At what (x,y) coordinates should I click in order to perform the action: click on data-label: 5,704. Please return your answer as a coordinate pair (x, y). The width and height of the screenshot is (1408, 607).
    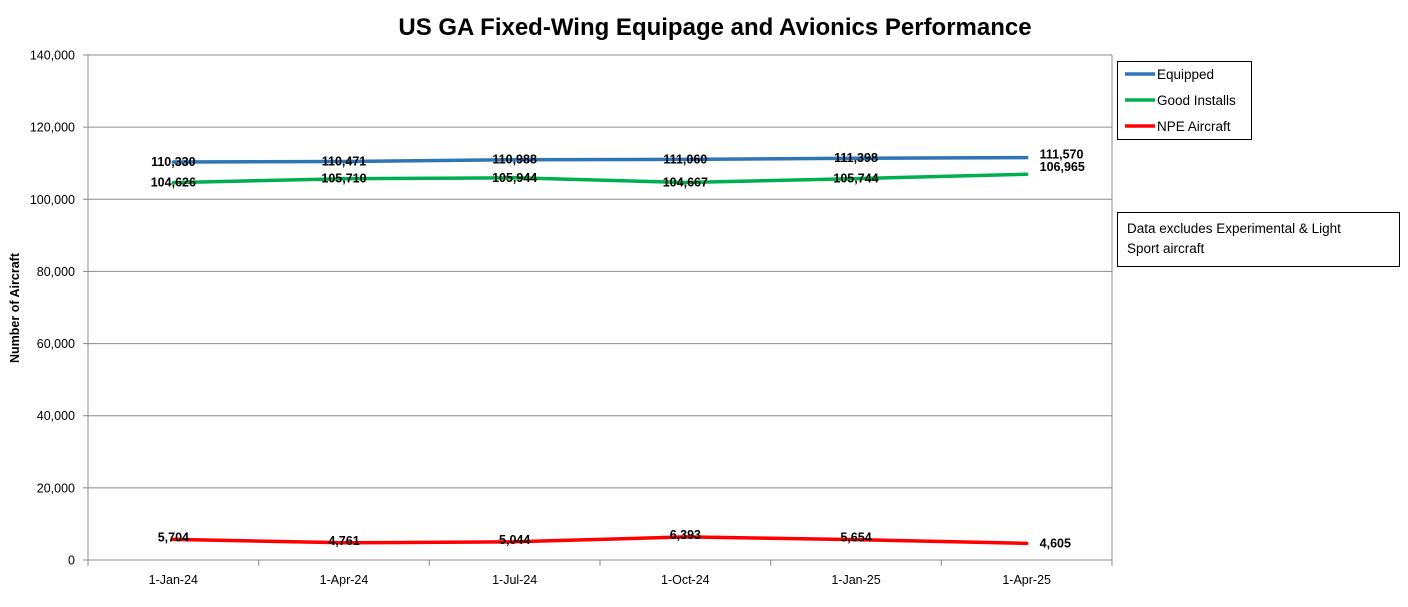
    Looking at the image, I should click on (173, 537).